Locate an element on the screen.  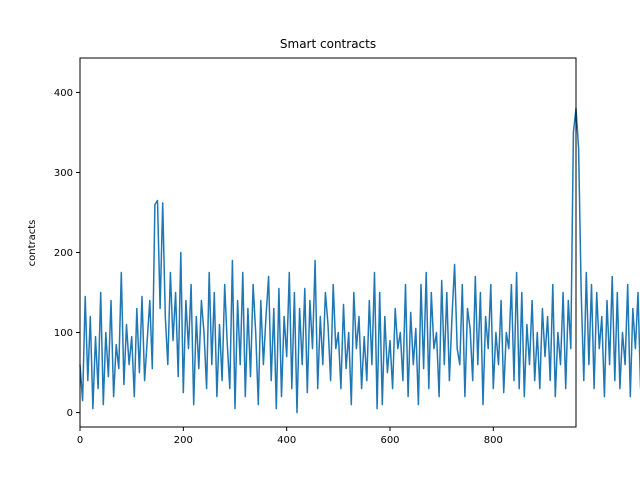
x-axis: 0 200 400 600 800 is located at coordinates (290, 436).